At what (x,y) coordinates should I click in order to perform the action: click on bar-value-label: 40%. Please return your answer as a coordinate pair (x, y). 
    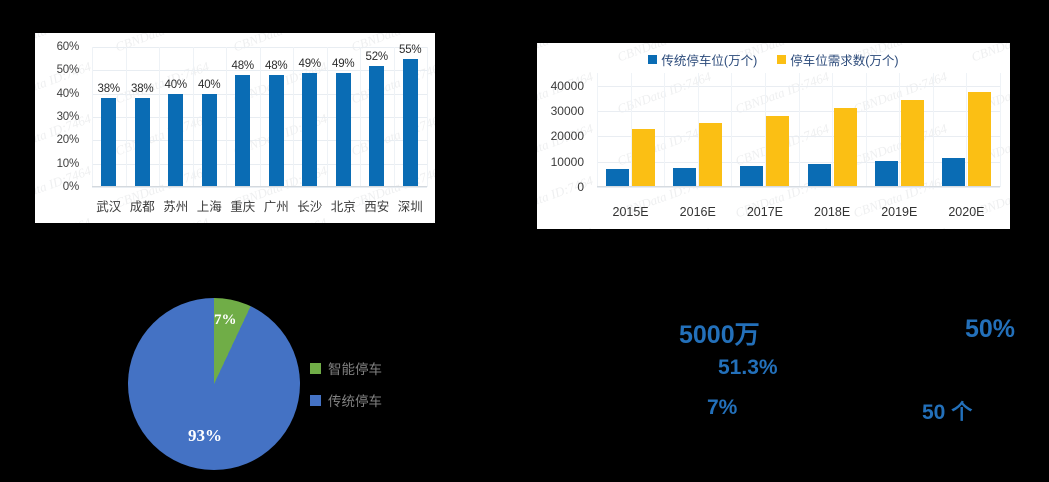
    Looking at the image, I should click on (176, 84).